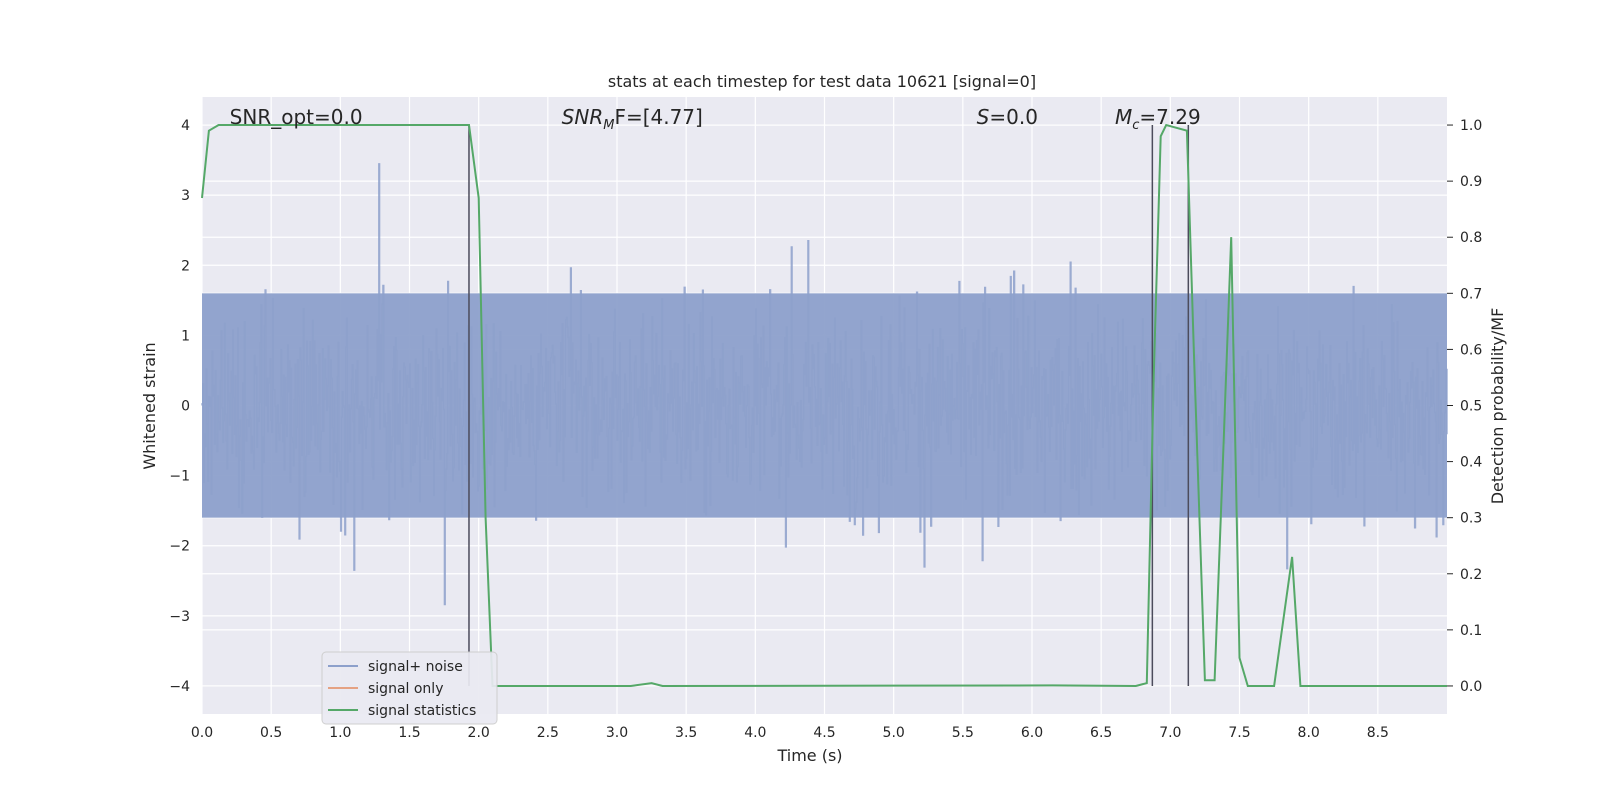 This screenshot has width=1600, height=800. I want to click on y-tick-label-right: 0.4, so click(1471, 463).